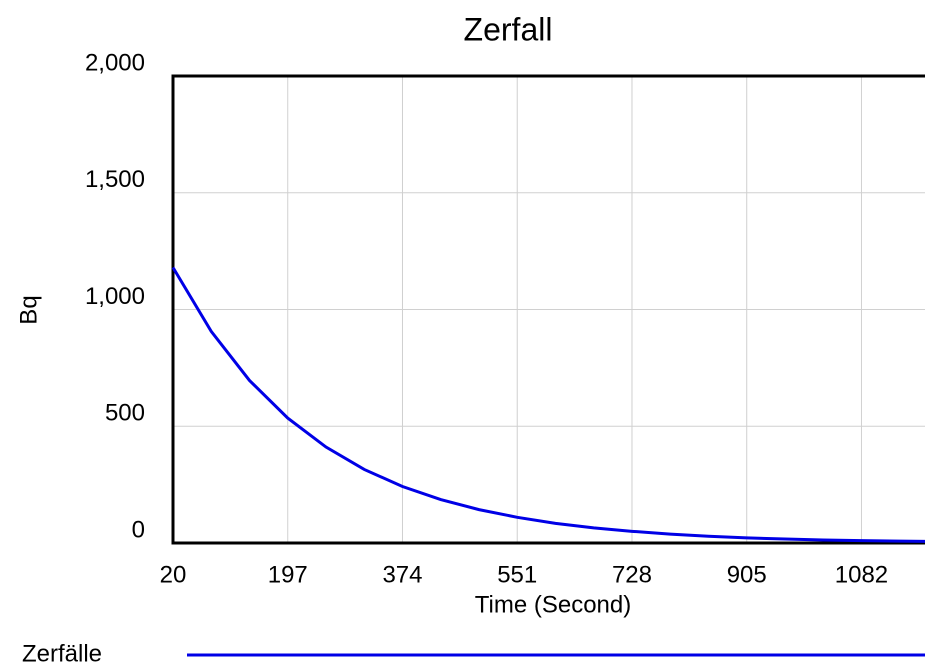 This screenshot has height=669, width=925. I want to click on x-tick-label: 197, so click(288, 574).